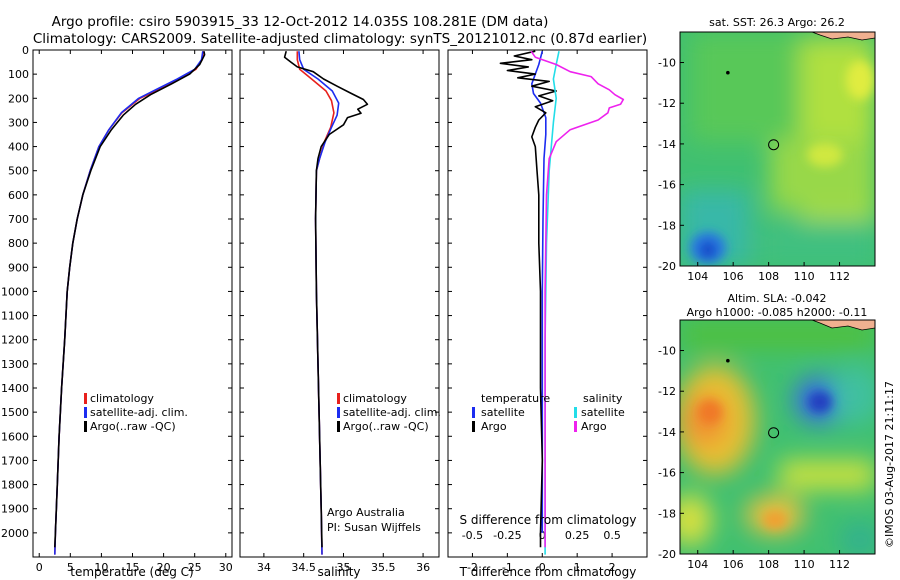 The width and height of the screenshot is (900, 580). What do you see at coordinates (754, 458) in the screenshot?
I see `sla-map-axes: 104 106 108 110 112 -10 -12 -14 -16 -18 -20` at bounding box center [754, 458].